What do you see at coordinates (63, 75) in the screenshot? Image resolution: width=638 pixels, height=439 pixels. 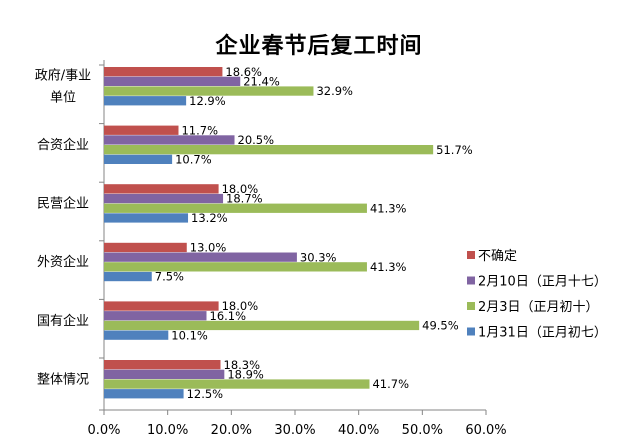 I see `category-label: 政府/事业` at bounding box center [63, 75].